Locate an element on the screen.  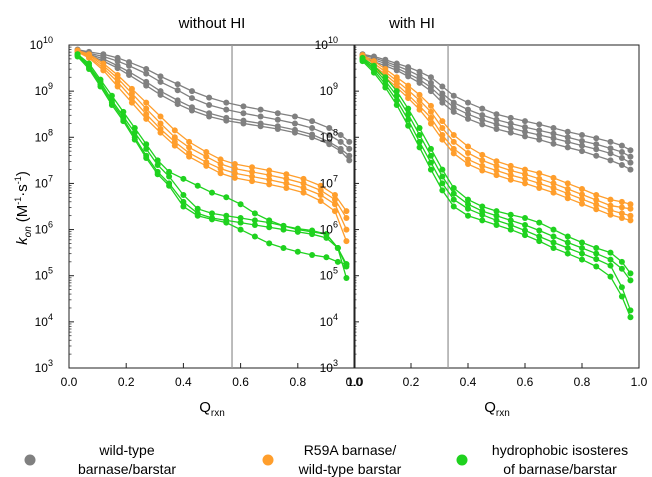
y-tick-label: 10⁸ is located at coordinates (329, 135).